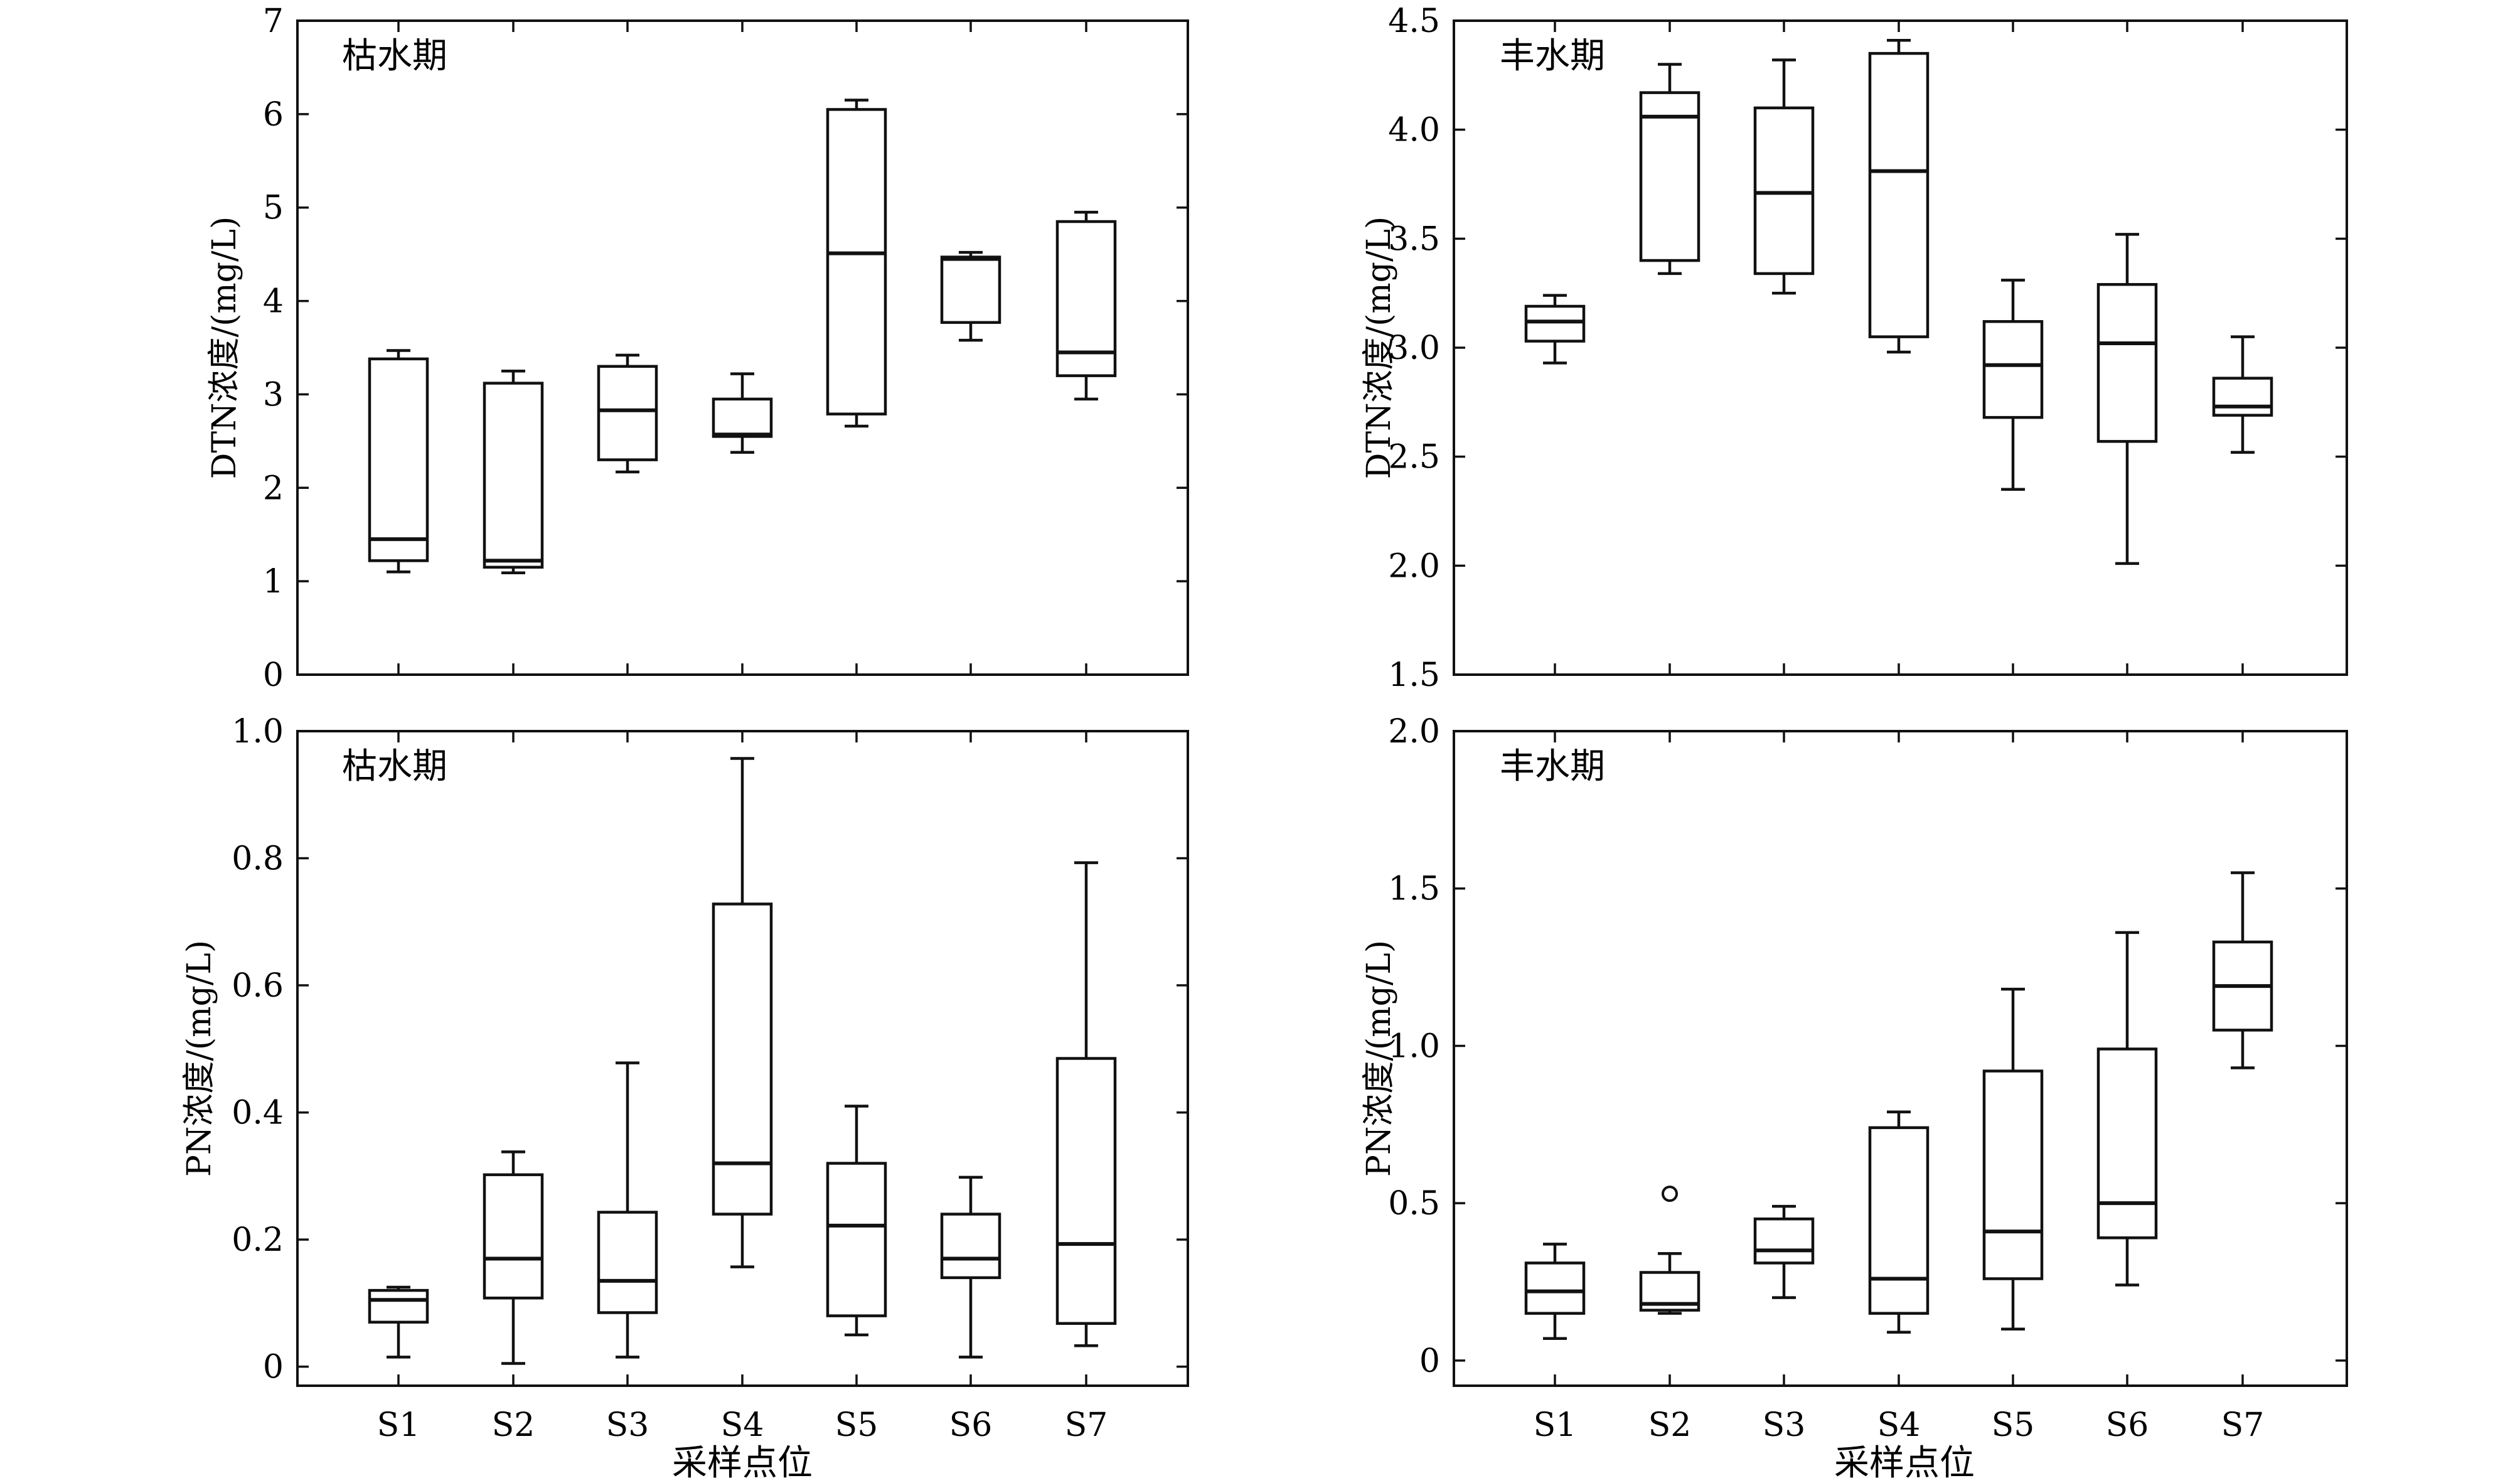 Image resolution: width=2520 pixels, height=1483 pixels. I want to click on y-tick-label: 4.5, so click(1414, 21).